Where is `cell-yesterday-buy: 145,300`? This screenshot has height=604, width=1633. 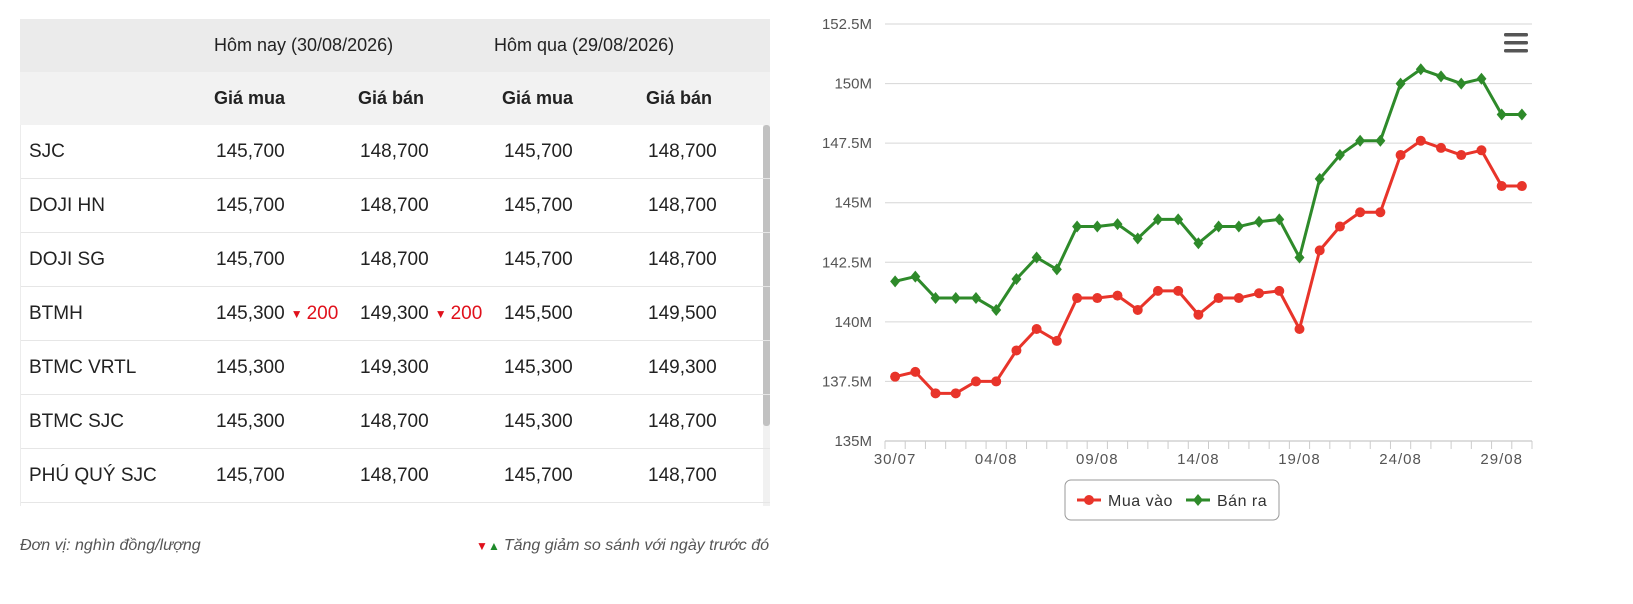 cell-yesterday-buy: 145,300 is located at coordinates (538, 421).